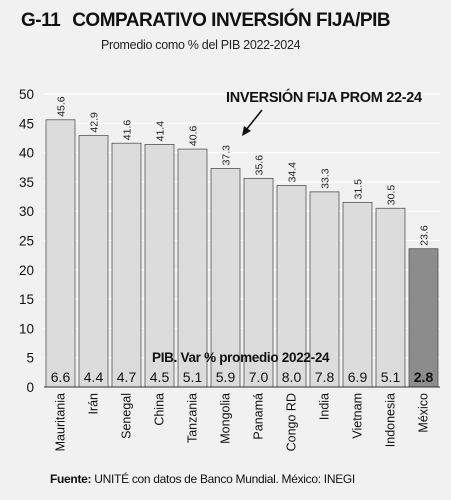  What do you see at coordinates (254, 120) in the screenshot?
I see `annotation-arrow-line` at bounding box center [254, 120].